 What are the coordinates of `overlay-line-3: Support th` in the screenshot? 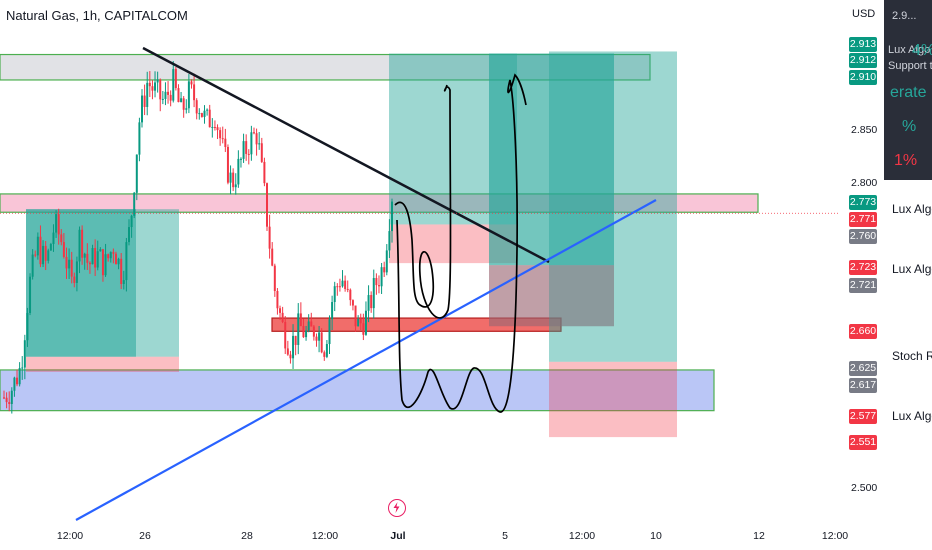 It's located at (910, 66).